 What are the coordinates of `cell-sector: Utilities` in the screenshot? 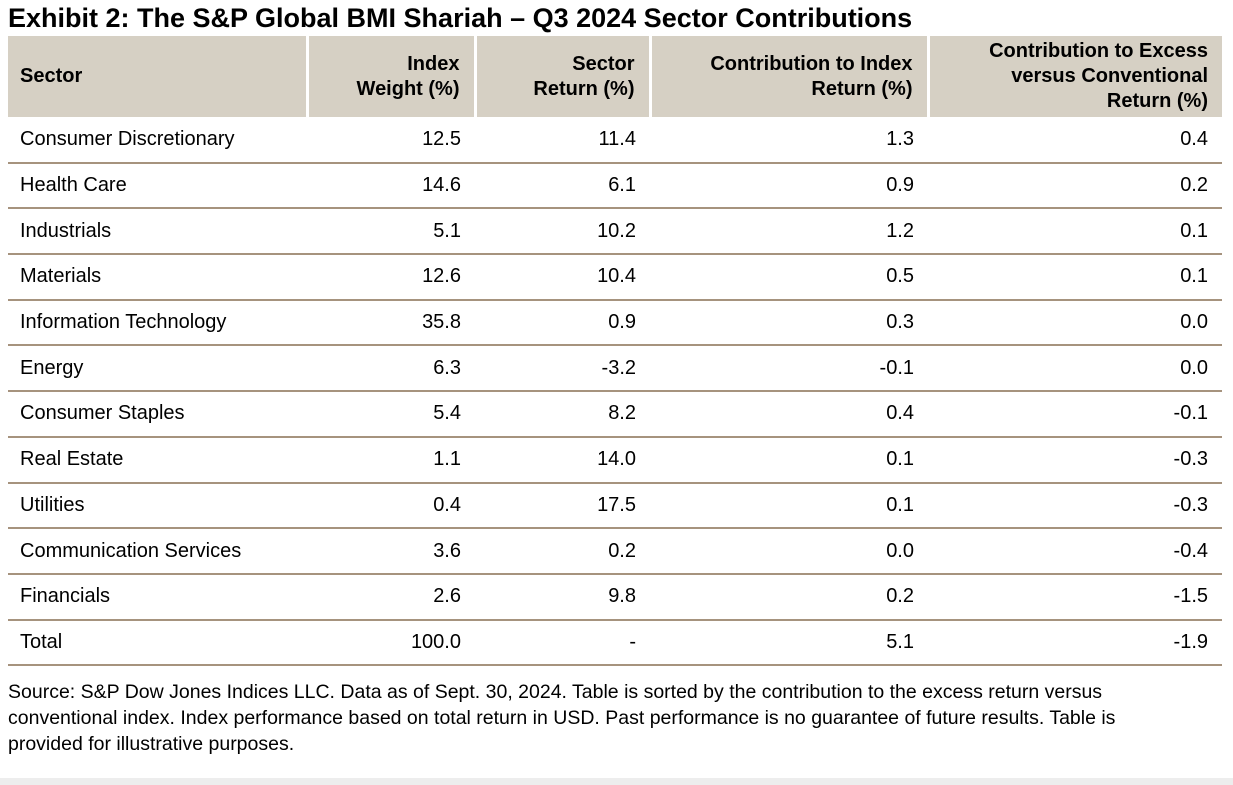 It's located at (157, 506).